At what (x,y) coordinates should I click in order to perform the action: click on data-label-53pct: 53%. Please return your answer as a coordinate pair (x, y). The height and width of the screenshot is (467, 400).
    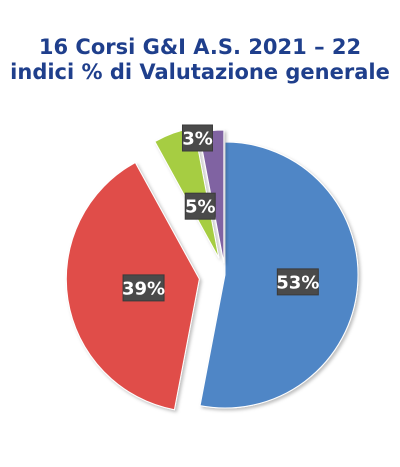
    Looking at the image, I should click on (297, 282).